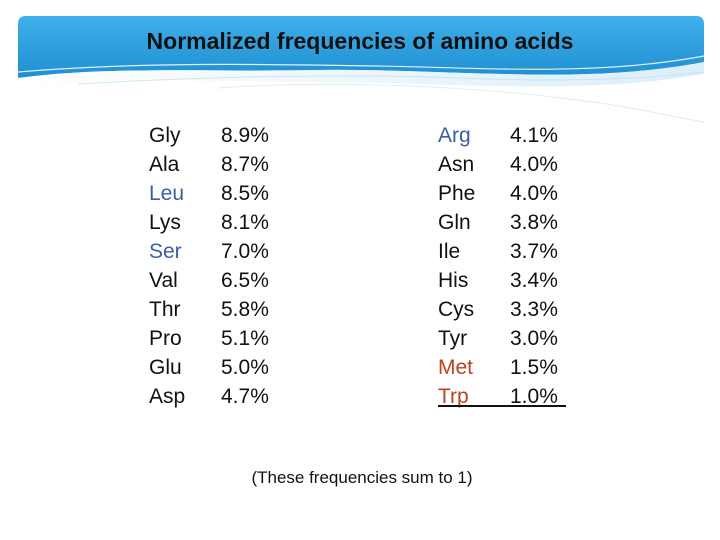 This screenshot has width=720, height=540. What do you see at coordinates (245, 280) in the screenshot?
I see `frequency-value: 6.5%` at bounding box center [245, 280].